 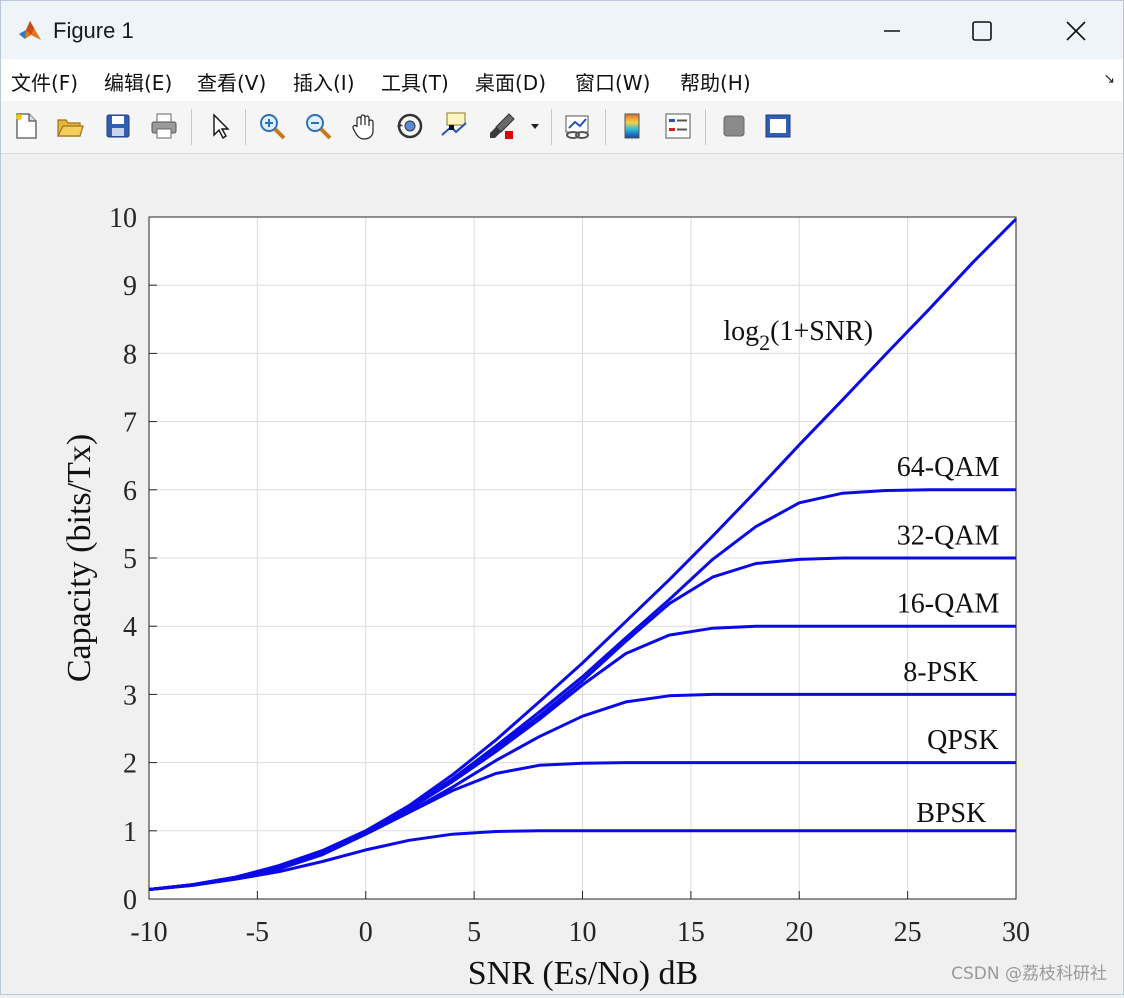 What do you see at coordinates (148, 932) in the screenshot?
I see `x-tick-label: -10` at bounding box center [148, 932].